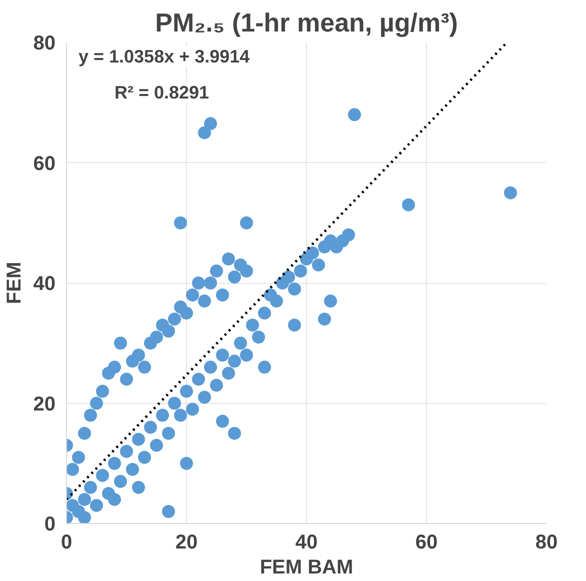 This screenshot has height=581, width=586. What do you see at coordinates (44, 43) in the screenshot?
I see `y-tick-label: 80` at bounding box center [44, 43].